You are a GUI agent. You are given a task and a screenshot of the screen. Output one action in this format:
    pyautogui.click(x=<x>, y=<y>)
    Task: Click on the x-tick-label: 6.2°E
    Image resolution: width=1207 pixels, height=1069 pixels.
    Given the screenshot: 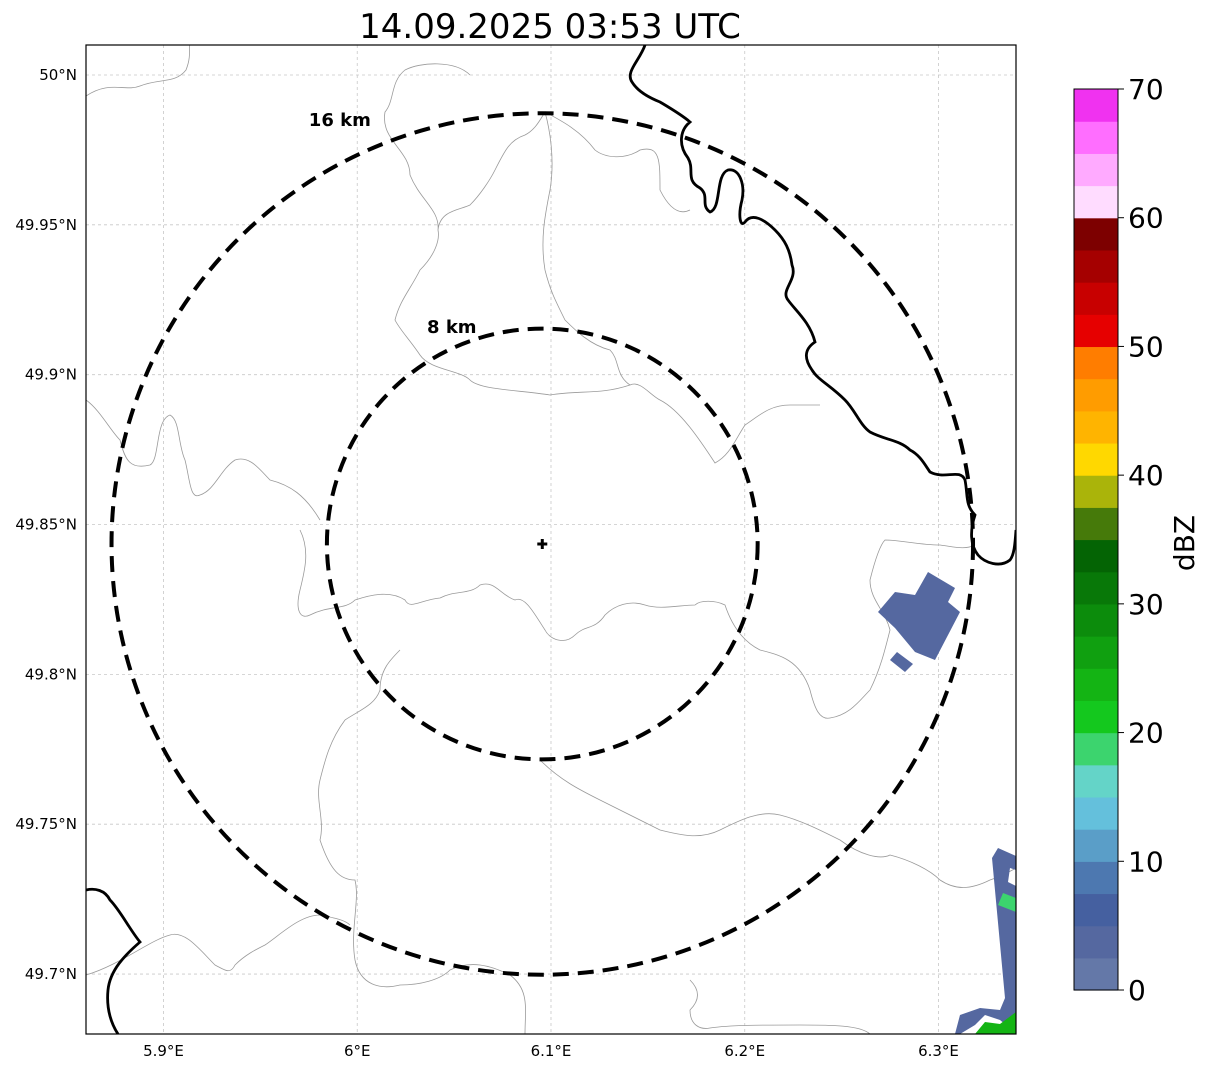 What is the action you would take?
    pyautogui.click(x=744, y=1051)
    